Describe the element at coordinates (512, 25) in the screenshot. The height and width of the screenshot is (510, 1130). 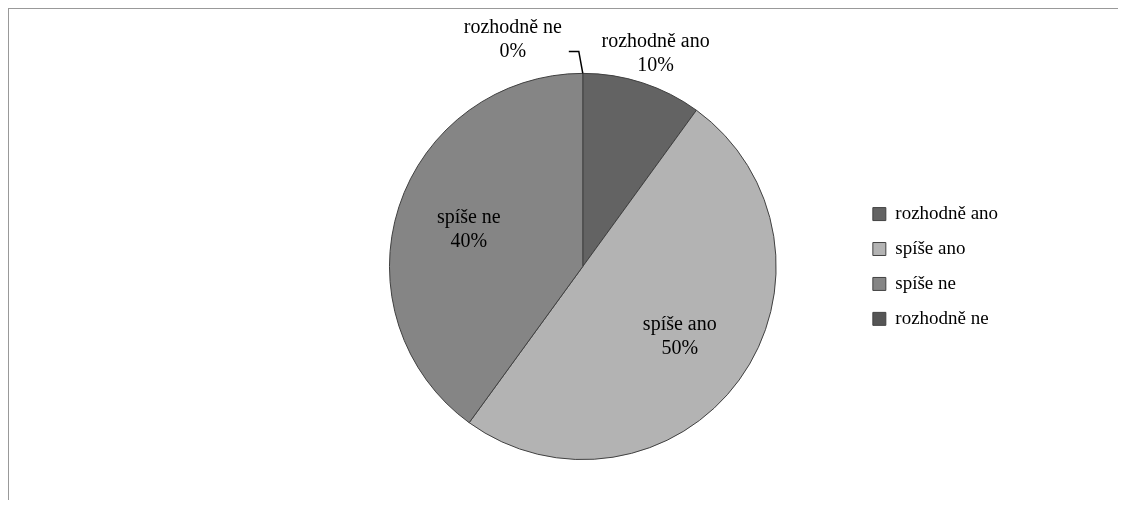
I see `category-label: rozhodně ne` at that location.